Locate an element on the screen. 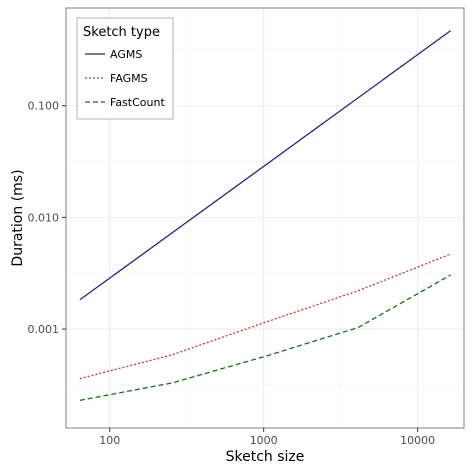 This screenshot has height=472, width=472. y-axis-title: Duration (ms) is located at coordinates (18, 217).